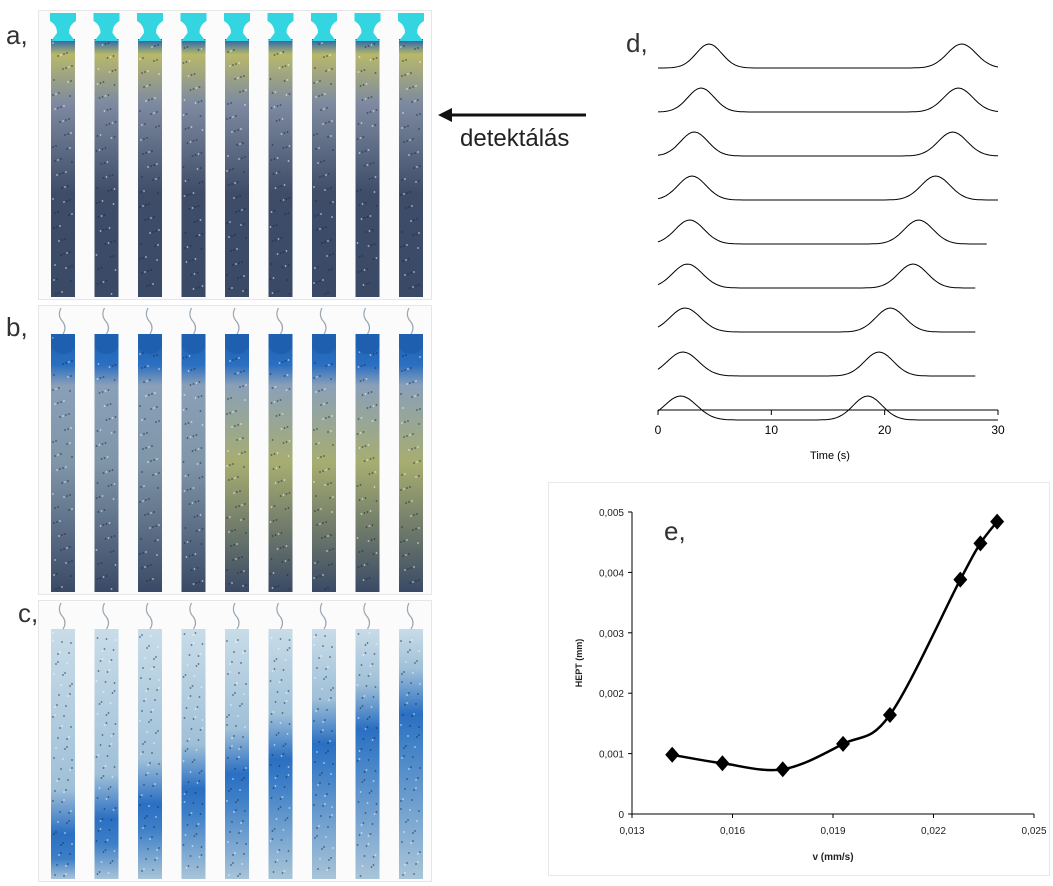 The width and height of the screenshot is (1053, 886). Describe the element at coordinates (611, 755) in the screenshot. I see `chart-e-y-tick: 0,001` at that location.